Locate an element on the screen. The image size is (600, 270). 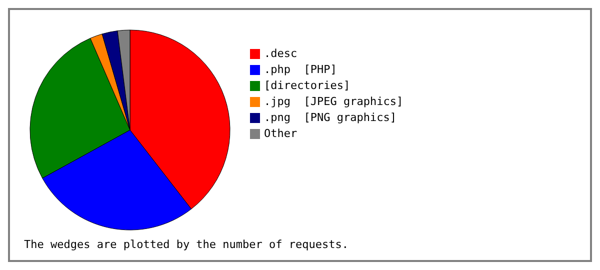
legend-label: .desc is located at coordinates (281, 53).